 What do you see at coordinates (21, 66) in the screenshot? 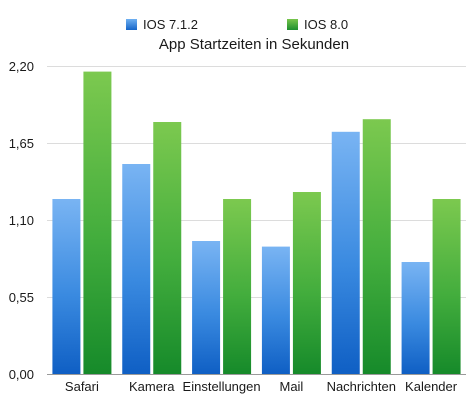
I see `y-tick-label: 2,20` at bounding box center [21, 66].